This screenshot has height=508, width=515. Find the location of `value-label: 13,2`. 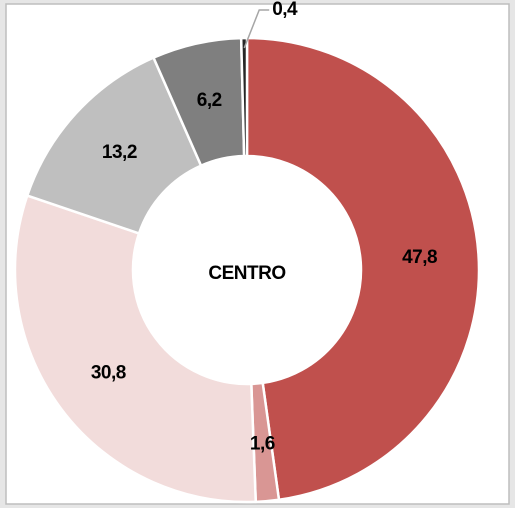

value-label: 13,2 is located at coordinates (119, 152).